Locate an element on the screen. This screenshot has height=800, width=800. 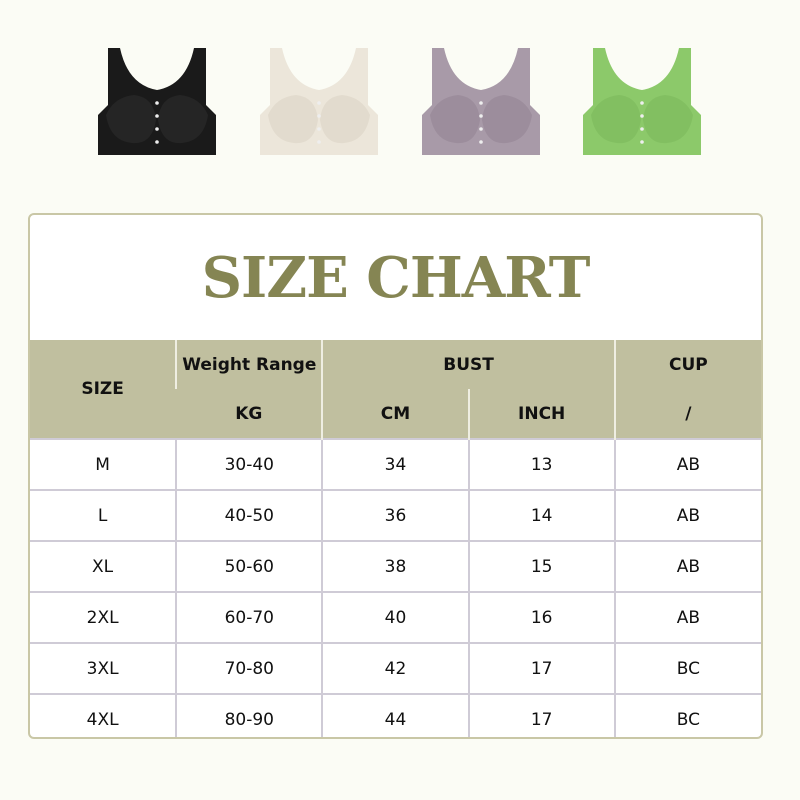
bust-cm-cell: 44 is located at coordinates (395, 715).